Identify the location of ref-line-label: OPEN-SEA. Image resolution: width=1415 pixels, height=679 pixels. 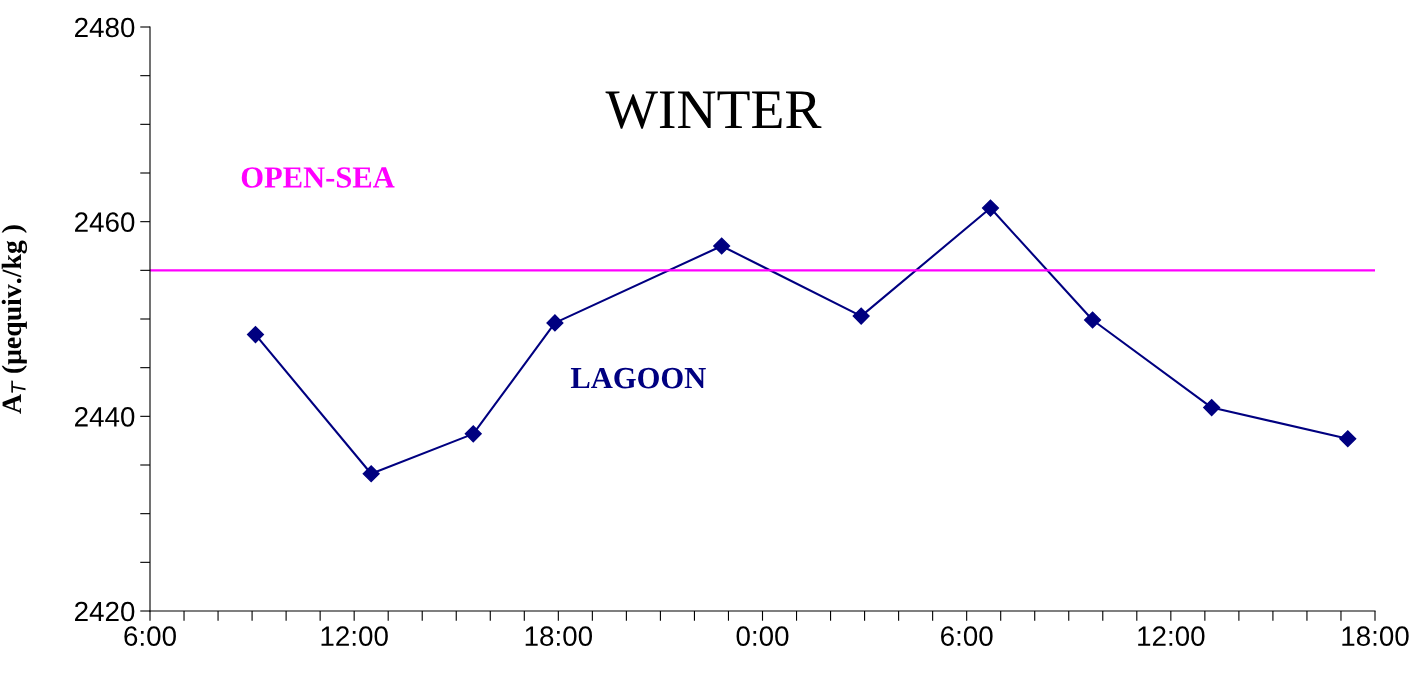
(318, 177).